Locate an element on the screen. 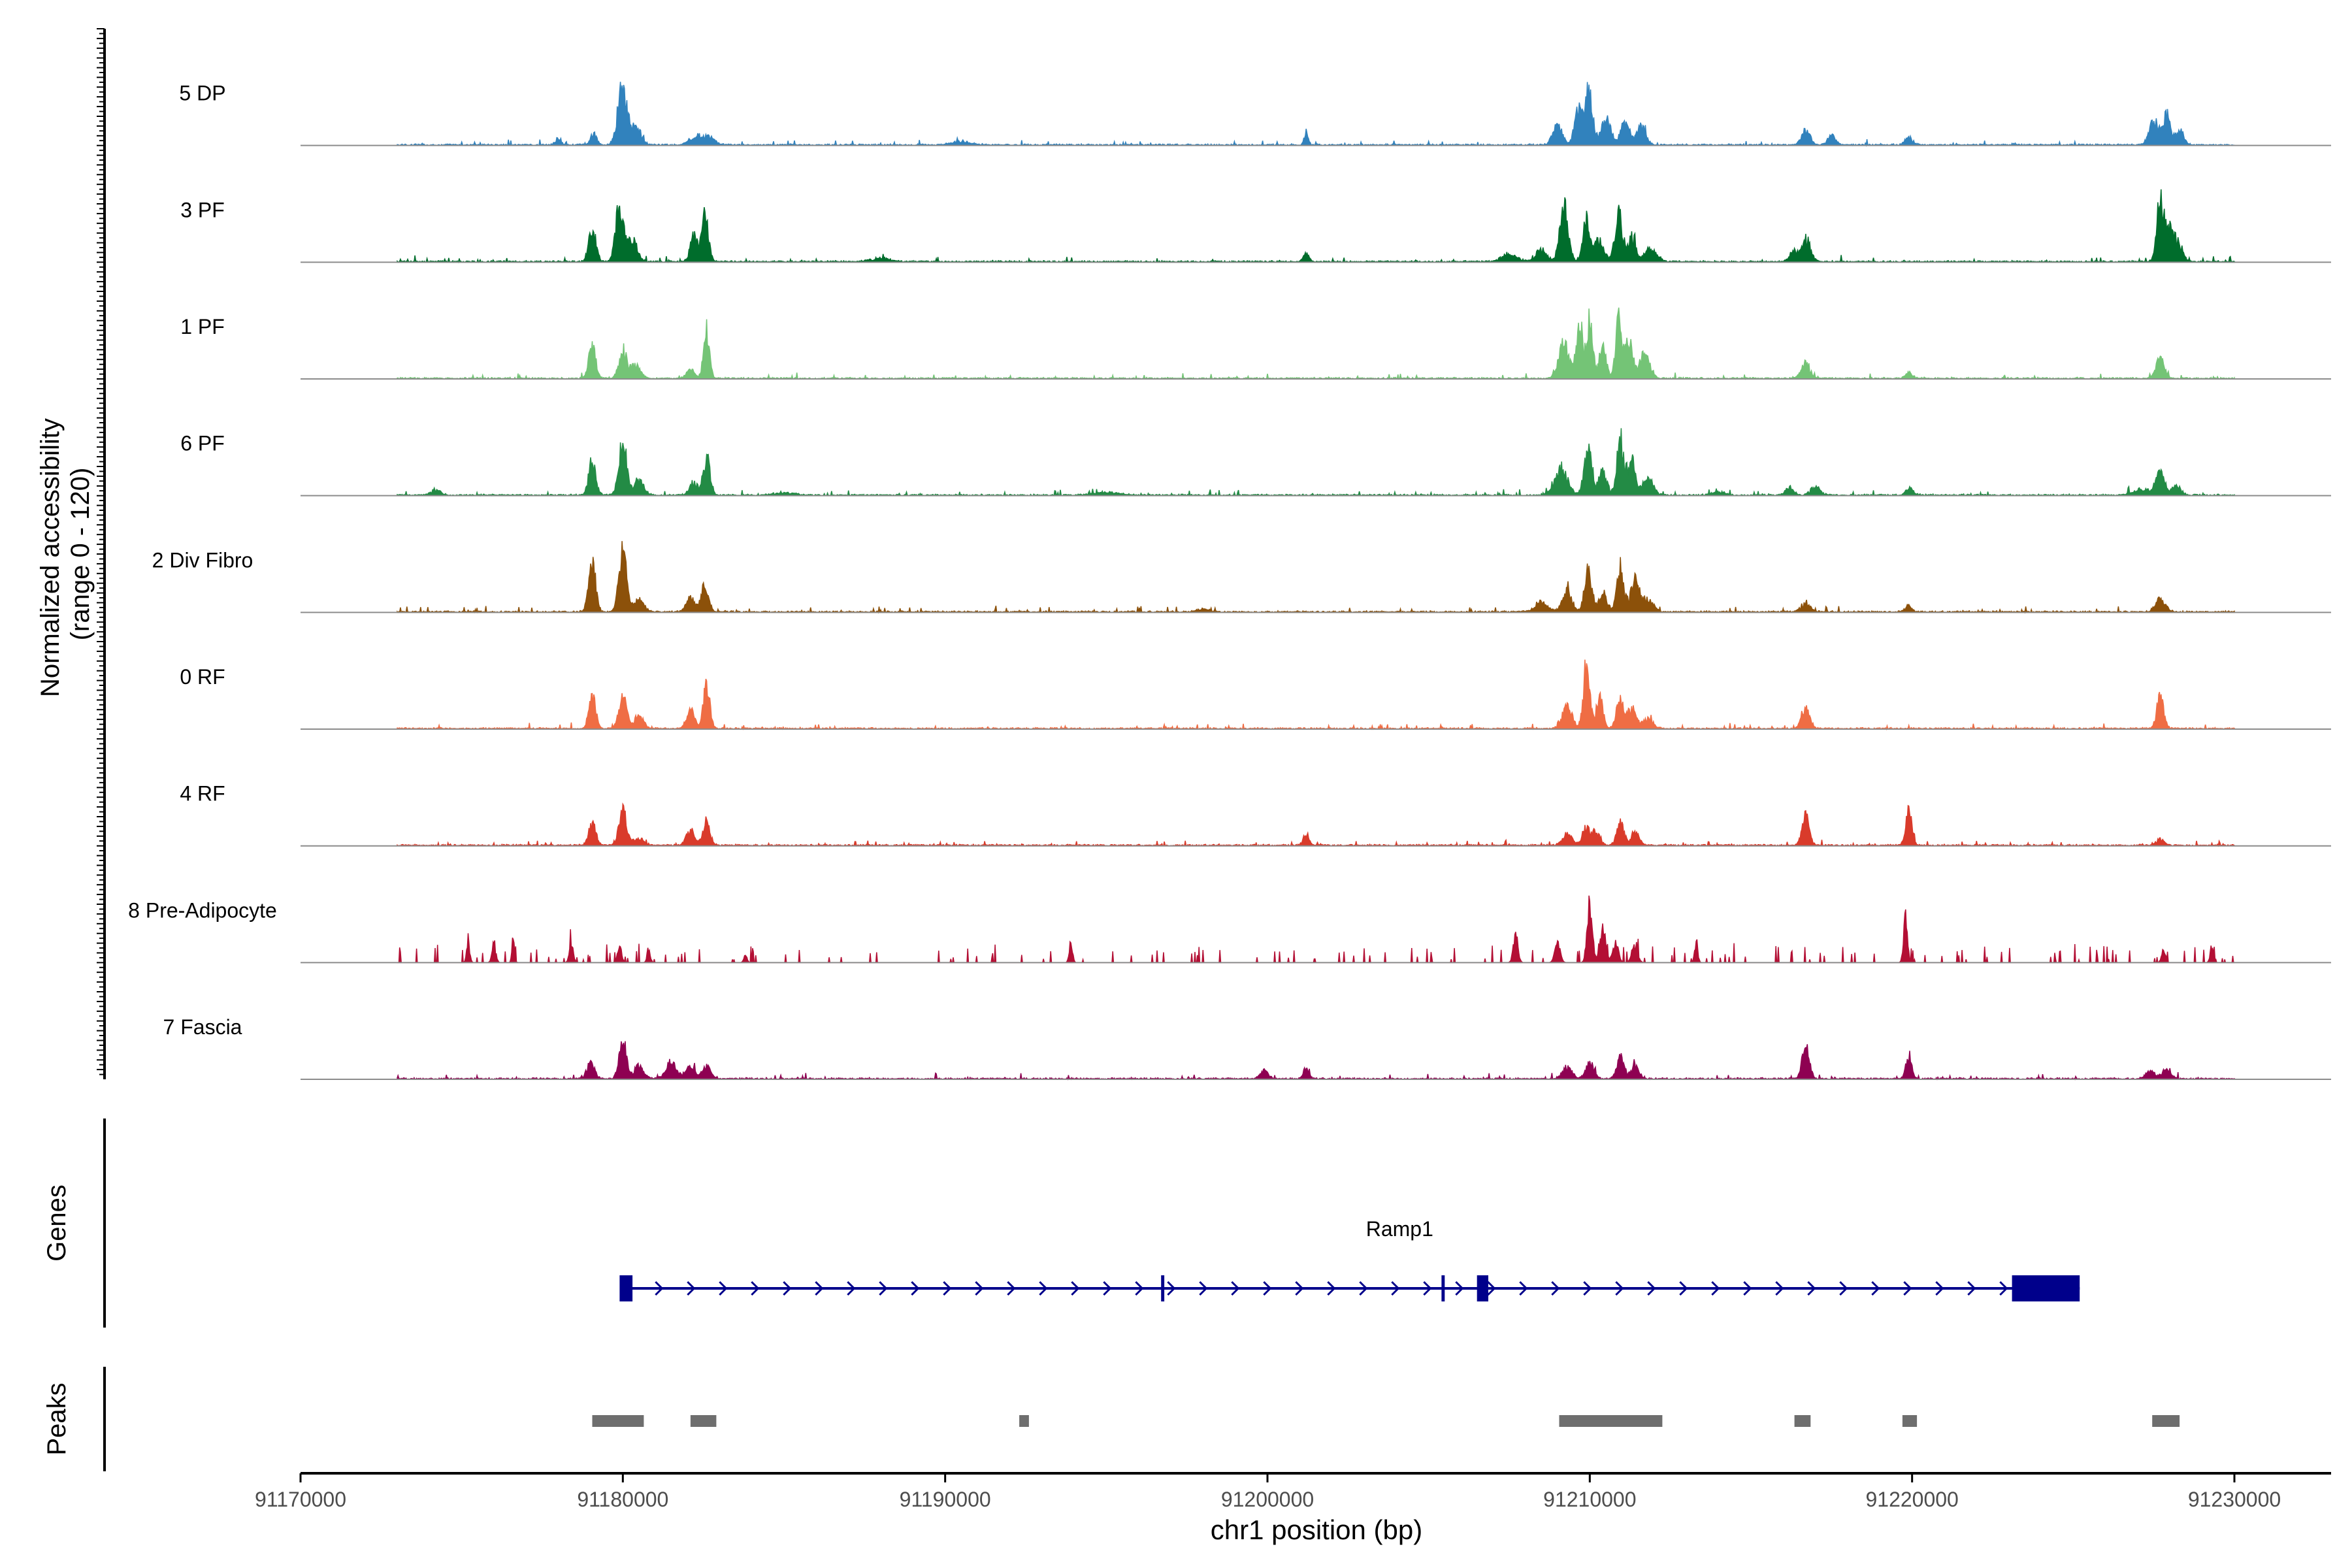  track-label: 3 PF is located at coordinates (202, 209).